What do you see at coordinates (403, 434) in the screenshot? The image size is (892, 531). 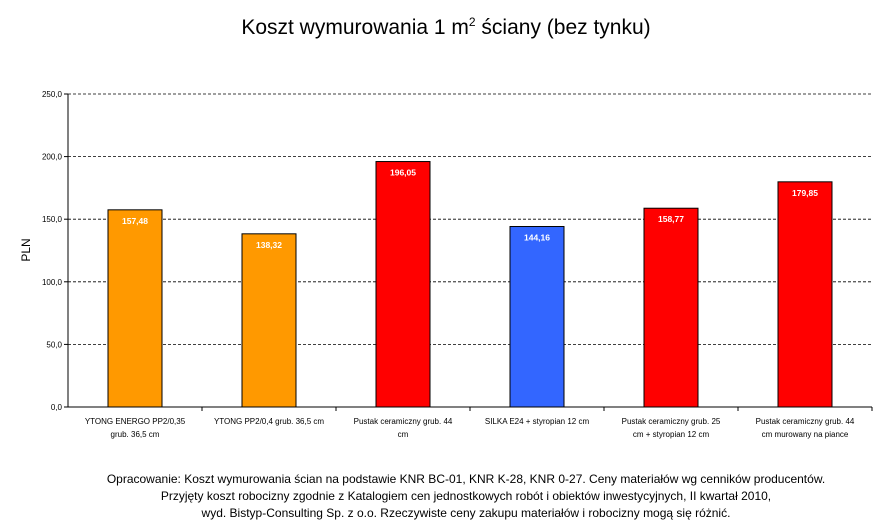 I see `x-category-label: cm` at bounding box center [403, 434].